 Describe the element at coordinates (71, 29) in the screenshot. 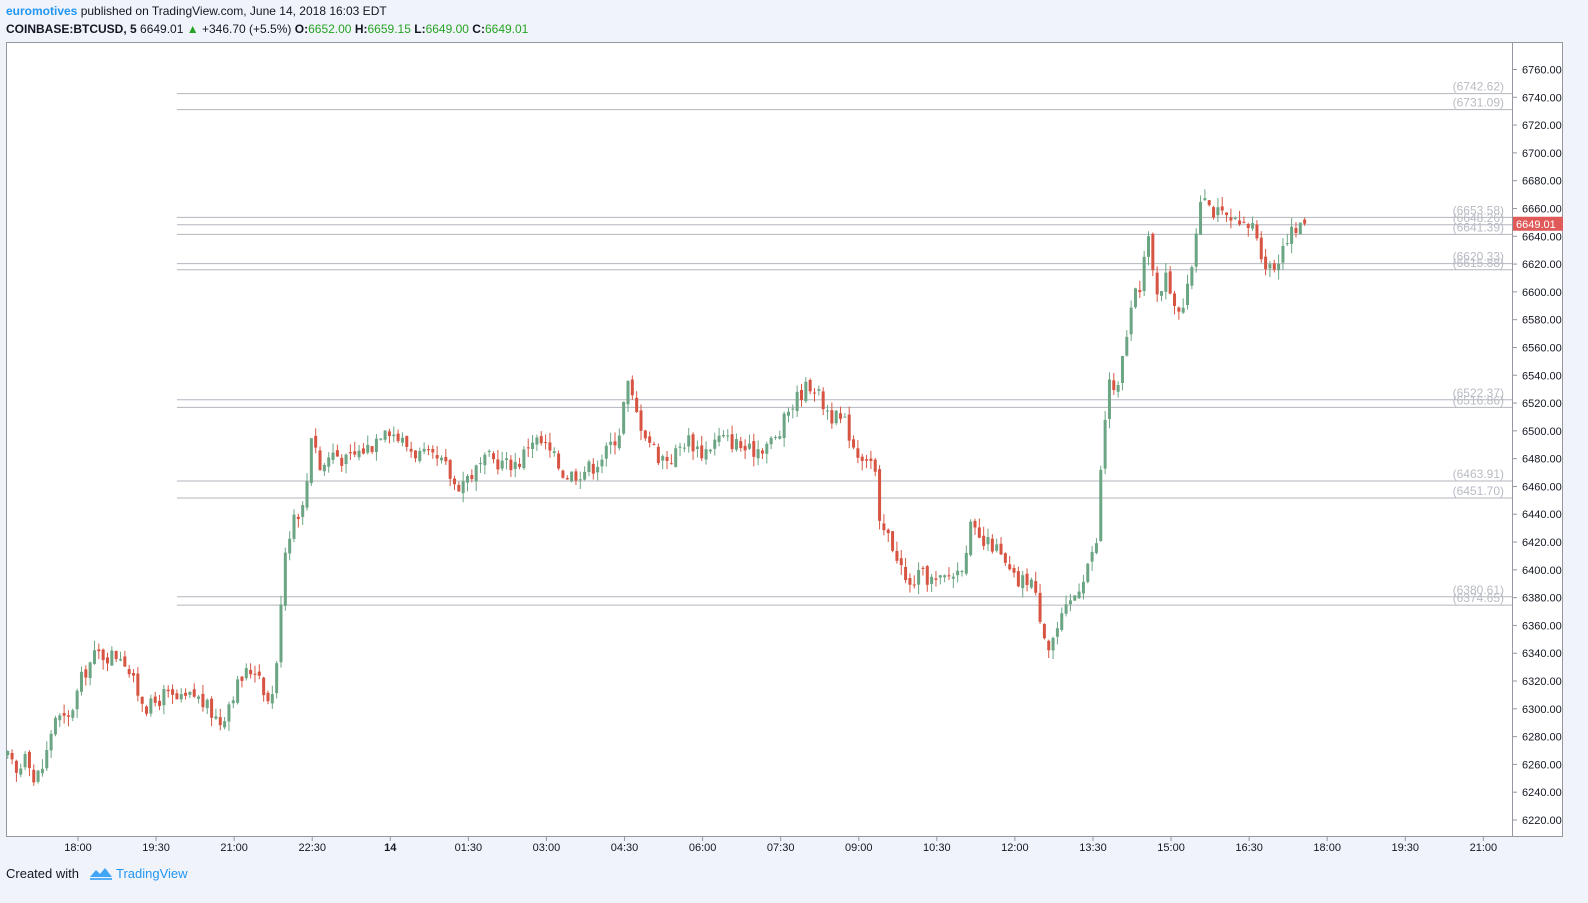

I see `symbol-label: COINBASE:BTCUSD, 5` at that location.